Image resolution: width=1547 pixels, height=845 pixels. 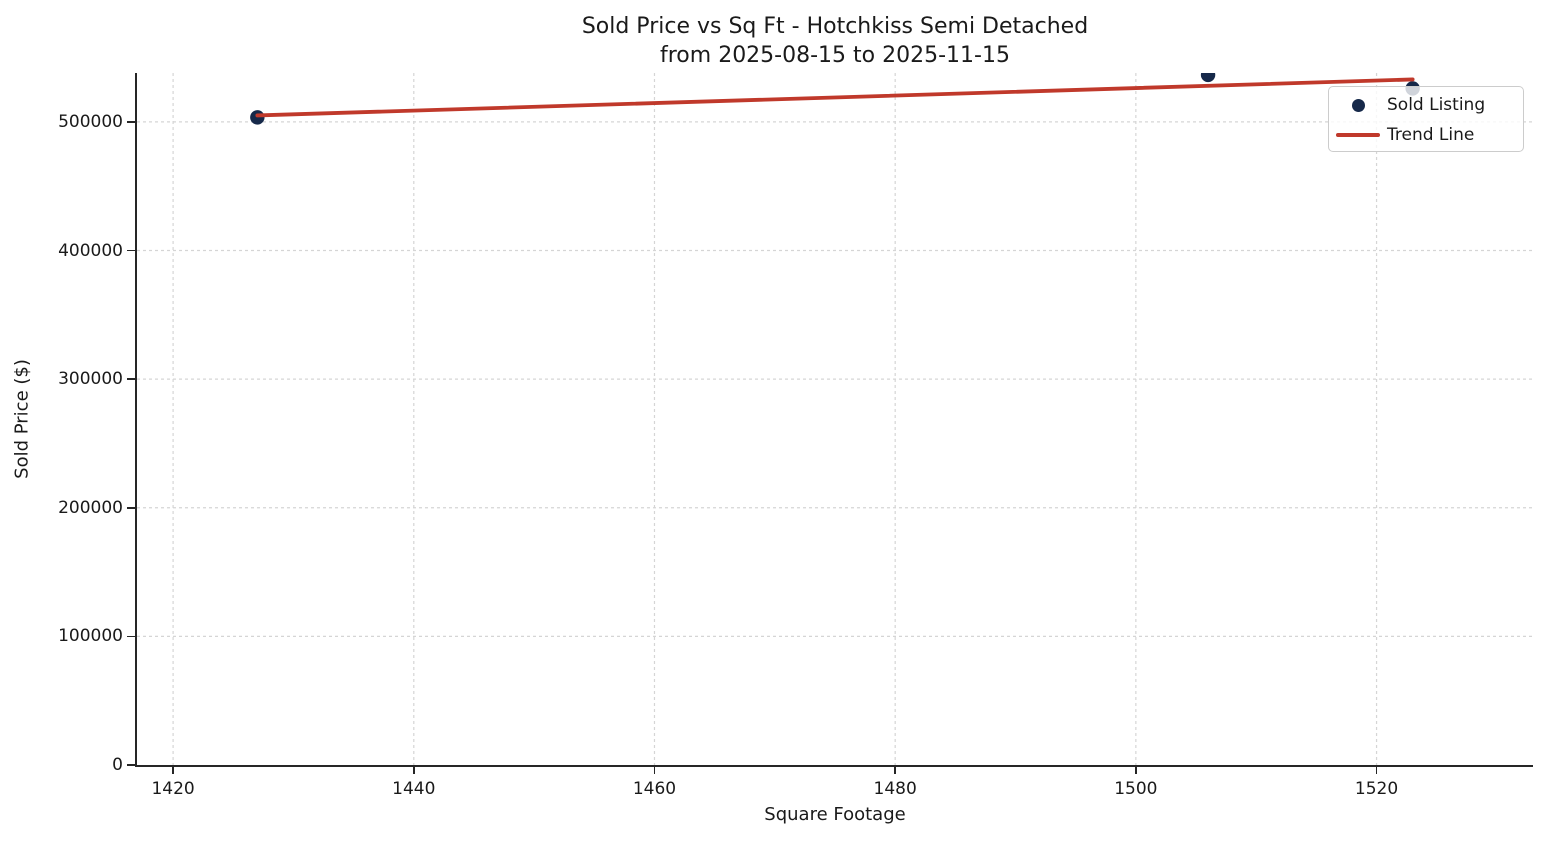 What do you see at coordinates (1436, 105) in the screenshot?
I see `legend-label-sold-listing: Sold Listing` at bounding box center [1436, 105].